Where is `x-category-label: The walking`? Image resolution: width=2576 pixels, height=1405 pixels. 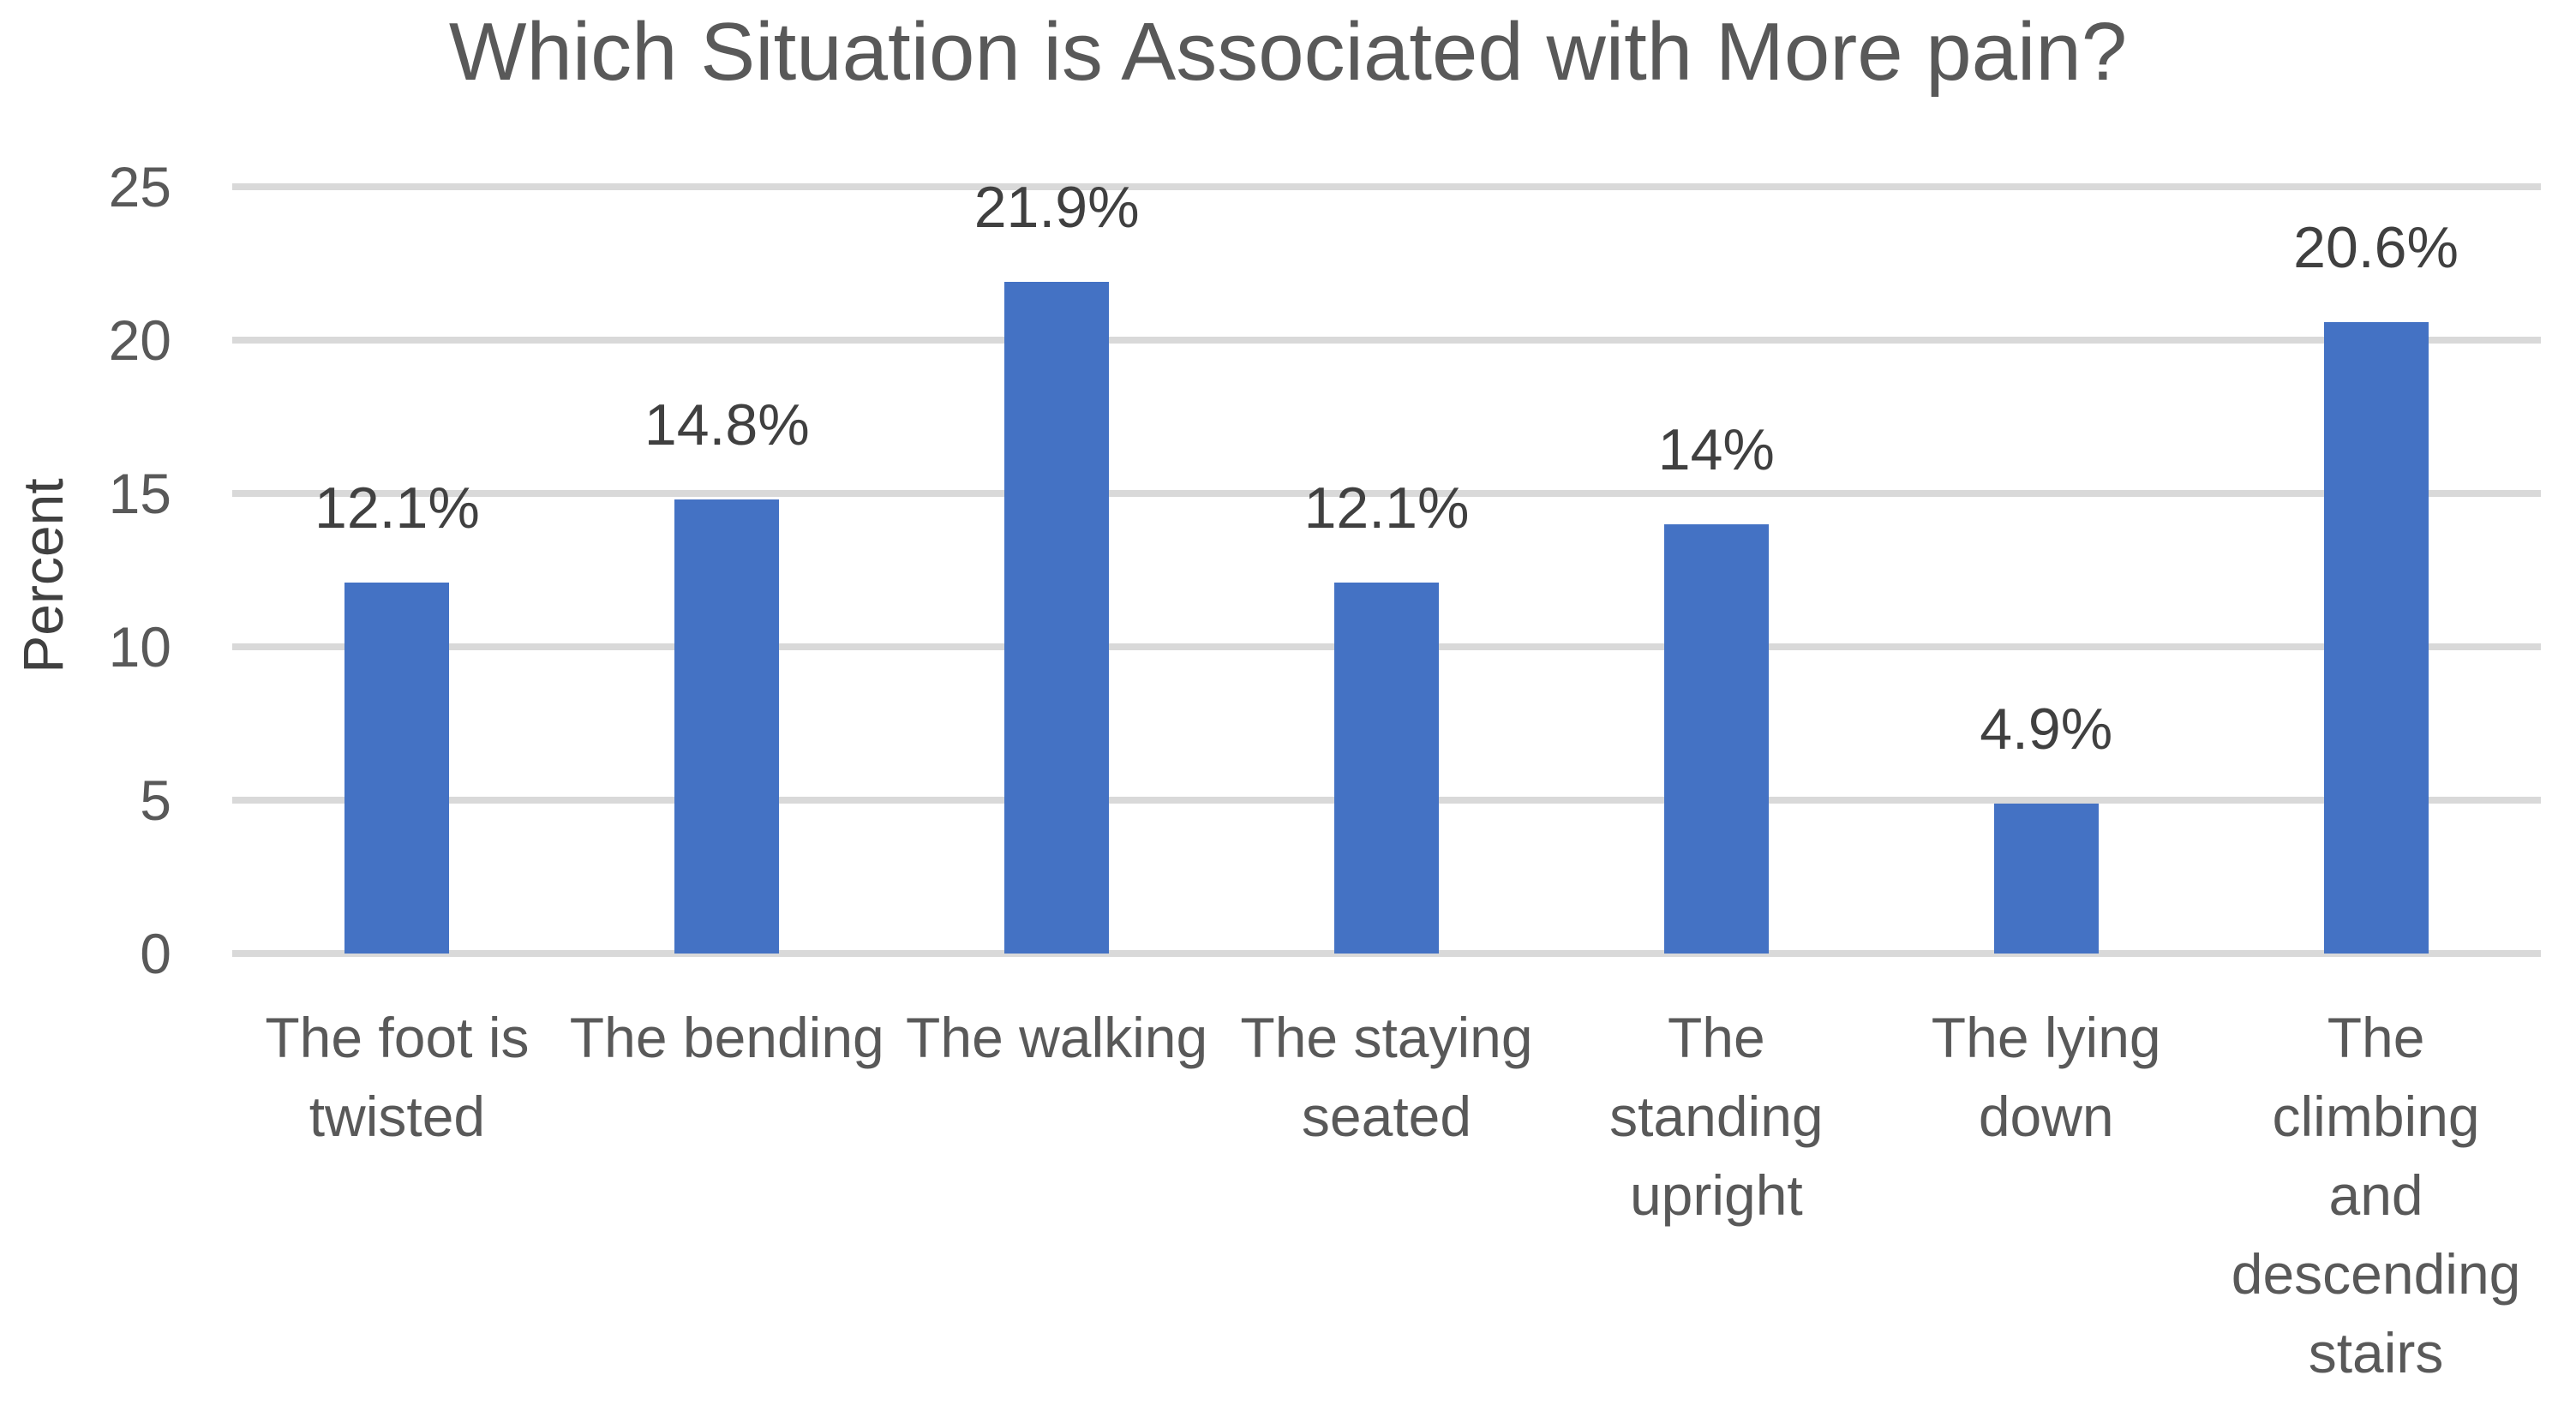 x-category-label: The walking is located at coordinates (1057, 1037).